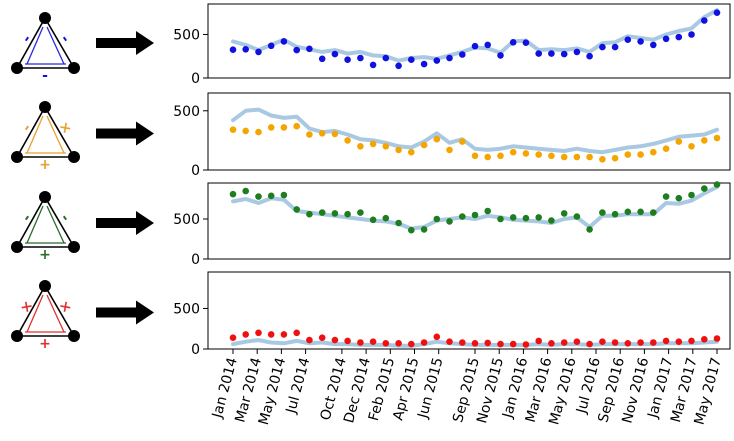 This screenshot has height=441, width=734. I want to click on y-tick-label: 0, so click(195, 171).